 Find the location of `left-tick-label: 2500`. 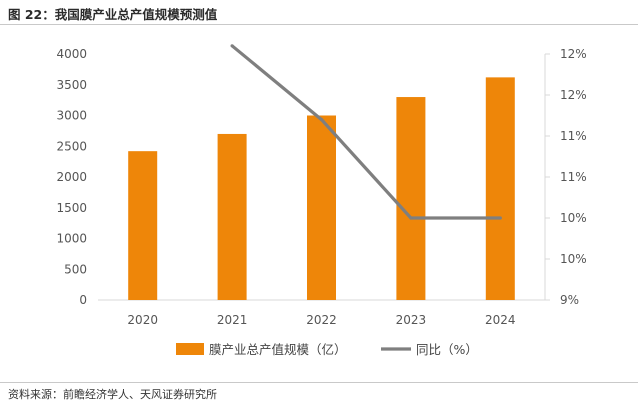

left-tick-label: 2500 is located at coordinates (71, 146).